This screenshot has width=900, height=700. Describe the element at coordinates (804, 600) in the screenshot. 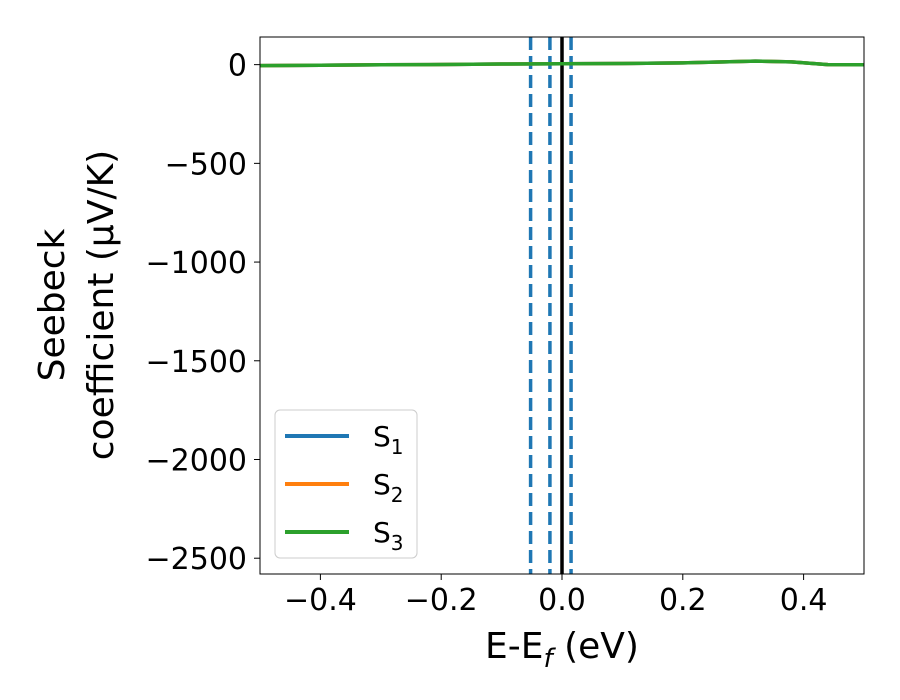

I see `x-tick-label: 0.4` at that location.